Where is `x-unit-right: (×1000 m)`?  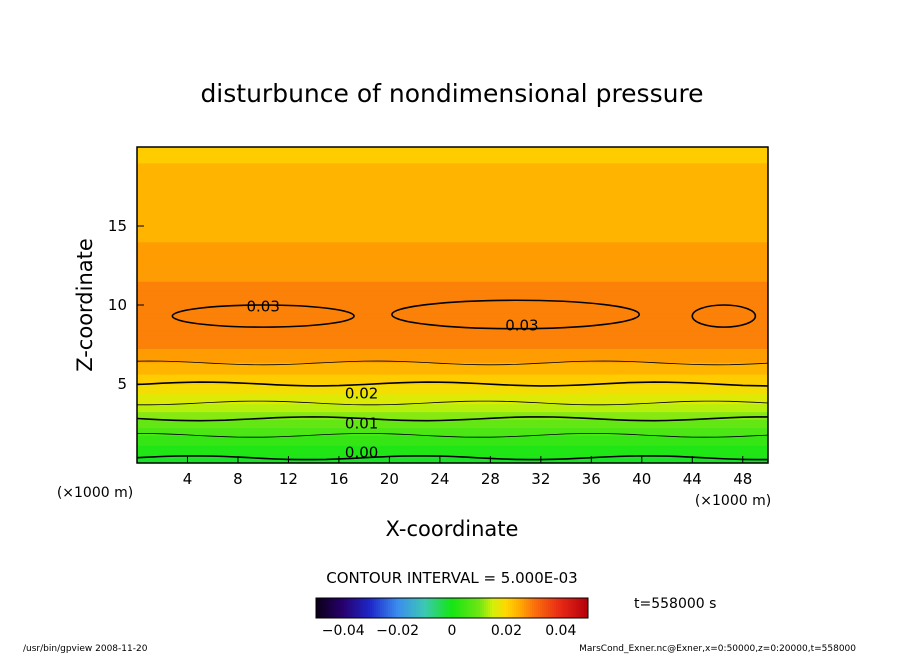
x-unit-right: (×1000 m) is located at coordinates (733, 501).